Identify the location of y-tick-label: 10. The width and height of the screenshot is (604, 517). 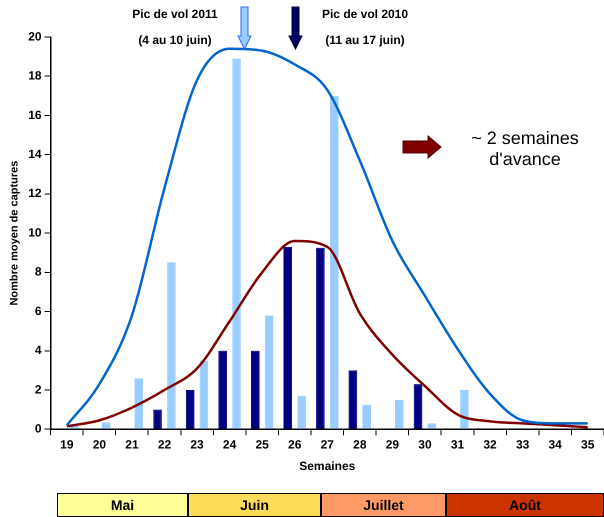
(35, 232).